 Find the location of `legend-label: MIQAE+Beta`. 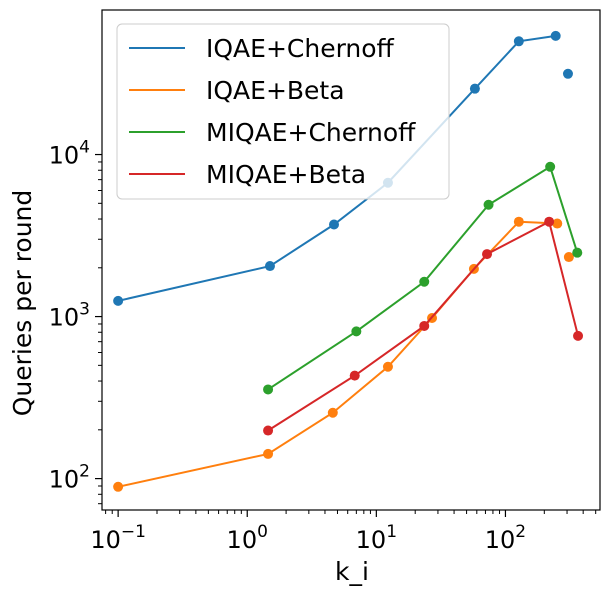

legend-label: MIQAE+Beta is located at coordinates (286, 174).